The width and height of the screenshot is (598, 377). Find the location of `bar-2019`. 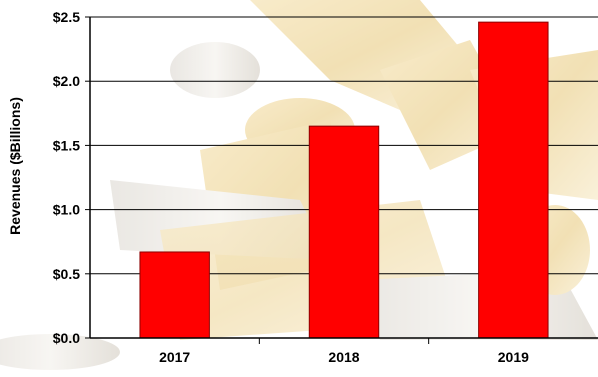

bar-2019 is located at coordinates (513, 180).